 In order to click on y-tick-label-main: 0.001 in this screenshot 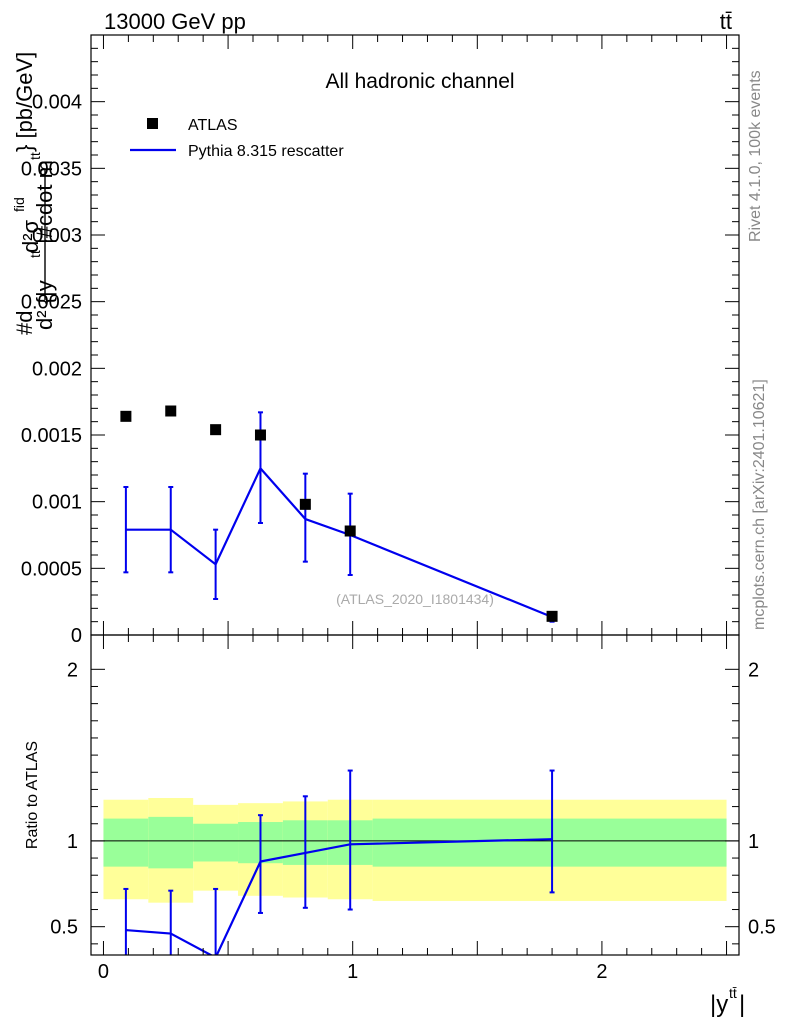, I will do `click(57, 503)`.